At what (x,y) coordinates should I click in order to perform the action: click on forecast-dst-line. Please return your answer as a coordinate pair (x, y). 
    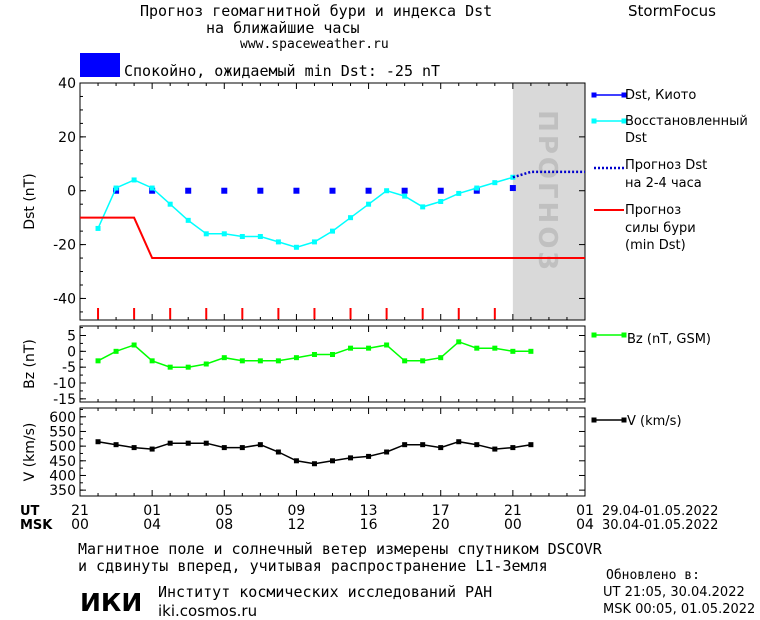
    Looking at the image, I should click on (548, 174).